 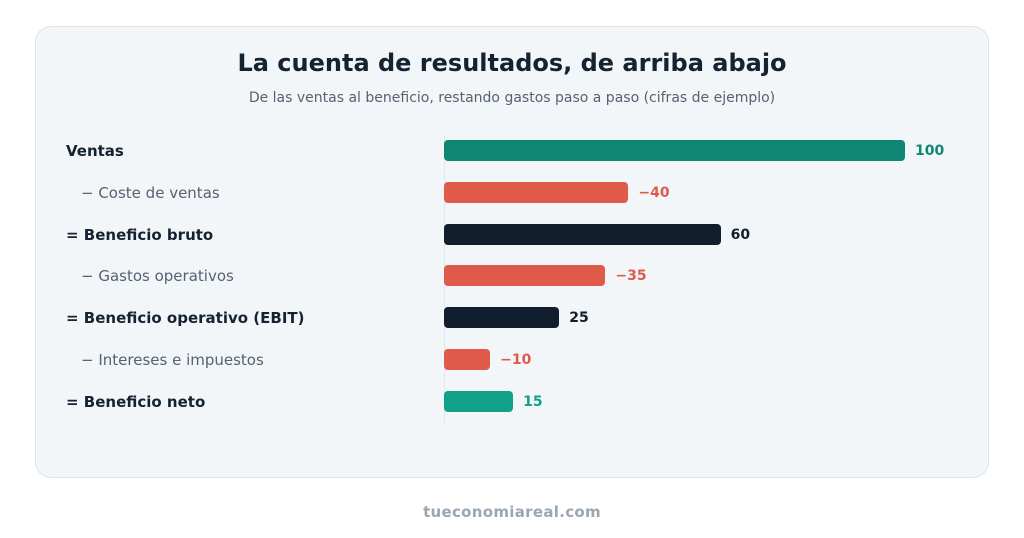 I want to click on row-label: Ventas, so click(x=95, y=151).